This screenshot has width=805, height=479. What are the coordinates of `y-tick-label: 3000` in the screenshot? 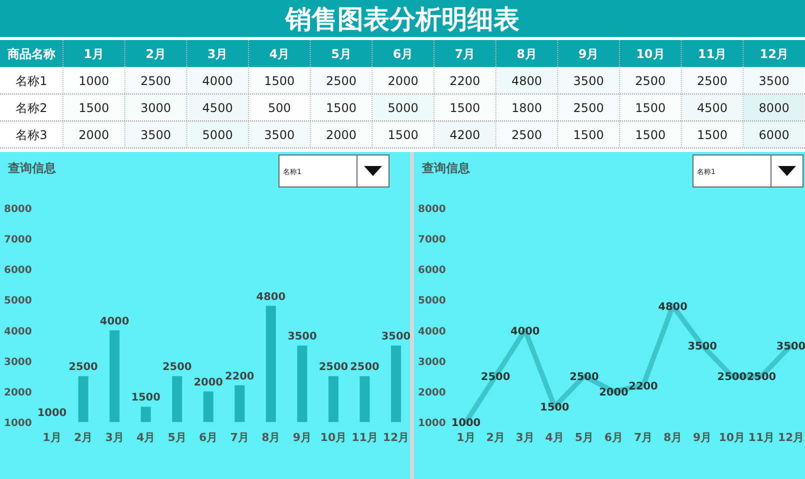 It's located at (432, 362).